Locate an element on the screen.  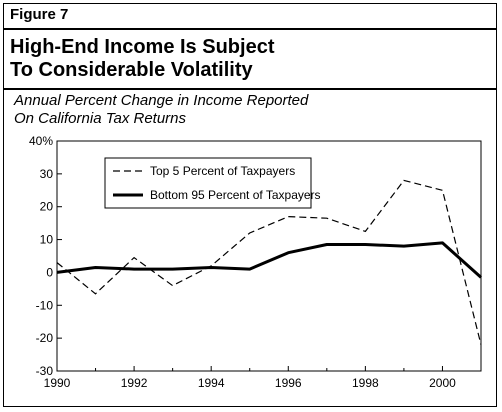
y-tick-label: 20 is located at coordinates (47, 207).